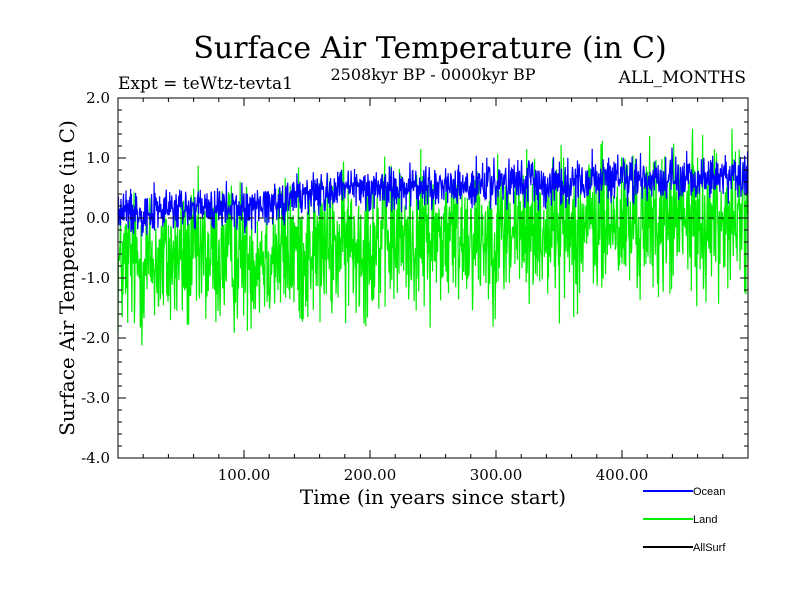 This screenshot has height=600, width=800. Describe the element at coordinates (98, 98) in the screenshot. I see `y-tick-label: 2.0` at that location.